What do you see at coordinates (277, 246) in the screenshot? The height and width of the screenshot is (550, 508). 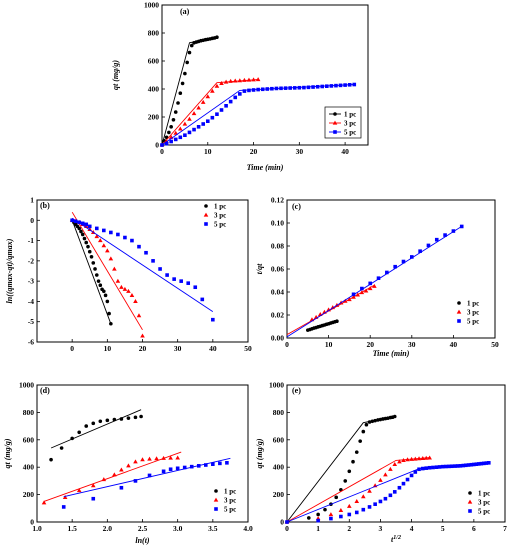 I see `y-tick-label: 0.08` at bounding box center [277, 246].